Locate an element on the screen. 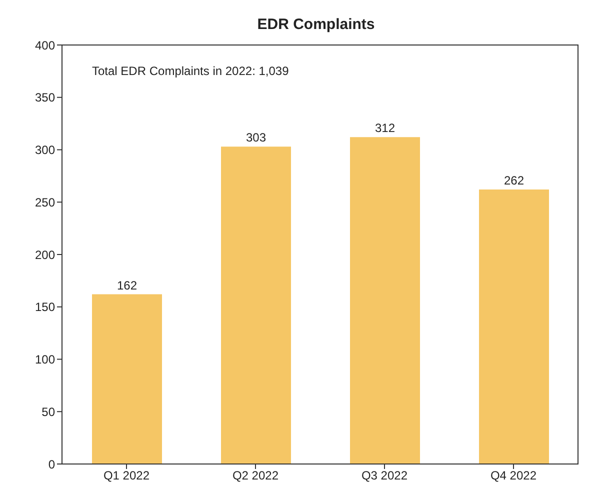  y-tick-label: 0 is located at coordinates (52, 464).